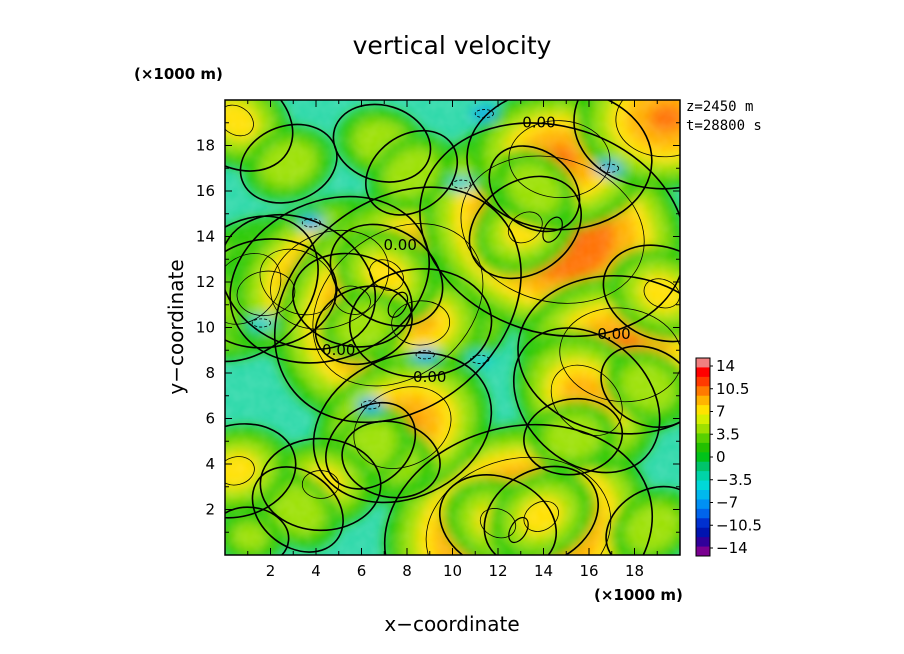 This screenshot has height=654, width=904. I want to click on x-unit-label: (×1000 m), so click(638, 595).